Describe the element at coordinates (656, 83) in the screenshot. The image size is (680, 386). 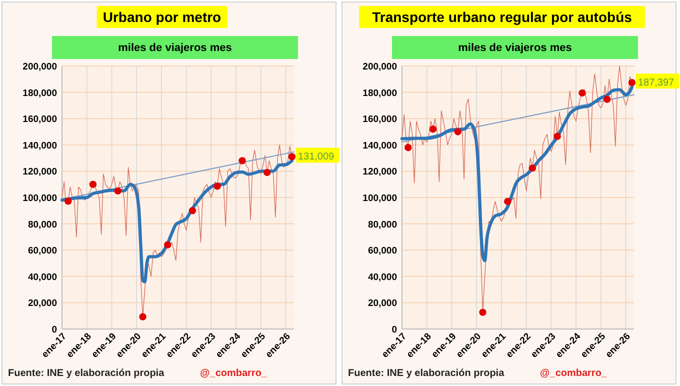
I see `data-label: 187,397` at that location.